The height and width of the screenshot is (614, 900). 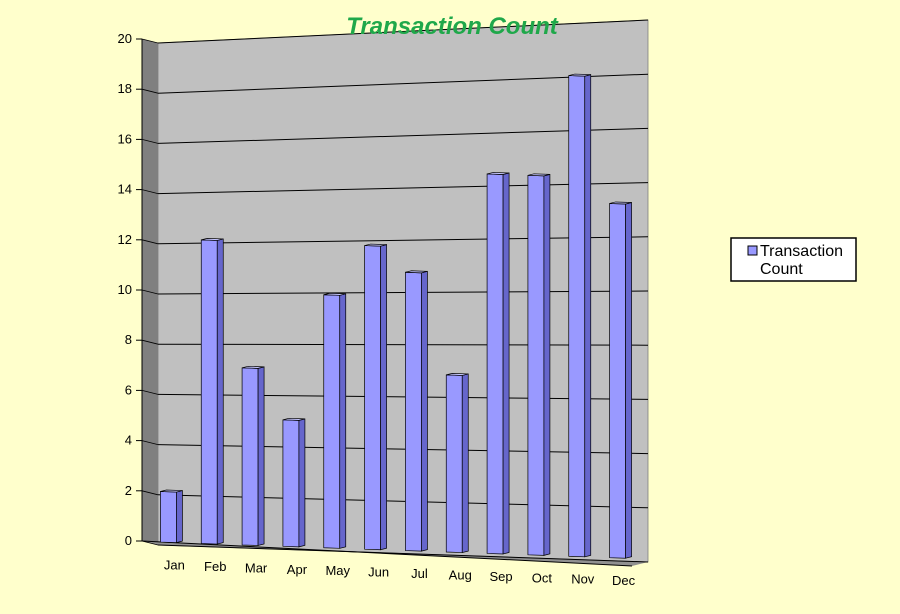 I want to click on legend: Transaction Count, so click(x=793, y=259).